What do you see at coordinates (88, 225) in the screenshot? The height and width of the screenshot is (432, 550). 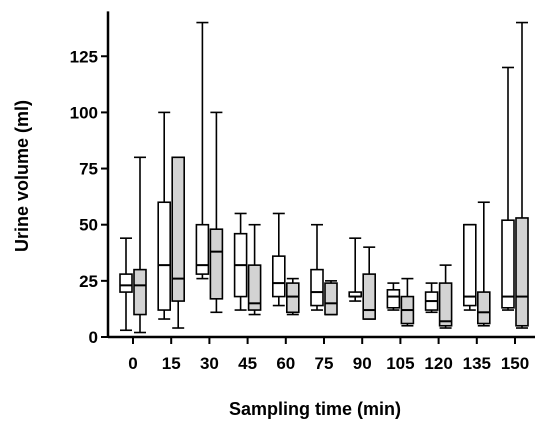 I see `y-tick-label: 50` at bounding box center [88, 225].